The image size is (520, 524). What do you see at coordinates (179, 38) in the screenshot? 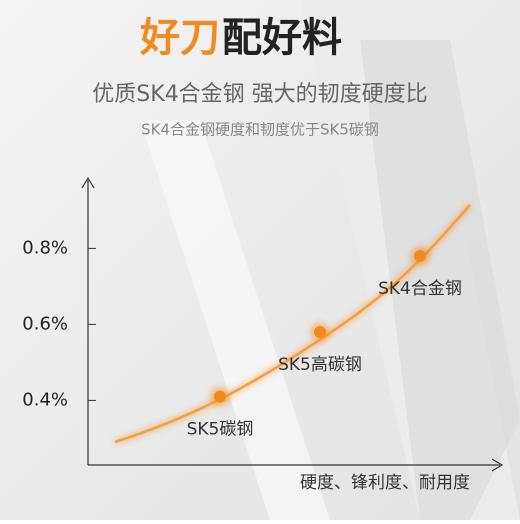
I see `title-highlight: 好刀` at bounding box center [179, 38].